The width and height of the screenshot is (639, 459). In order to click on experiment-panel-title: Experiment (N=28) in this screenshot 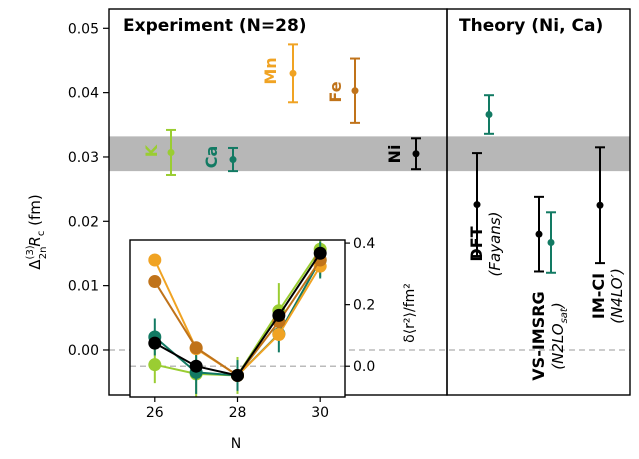, I will do `click(215, 26)`.